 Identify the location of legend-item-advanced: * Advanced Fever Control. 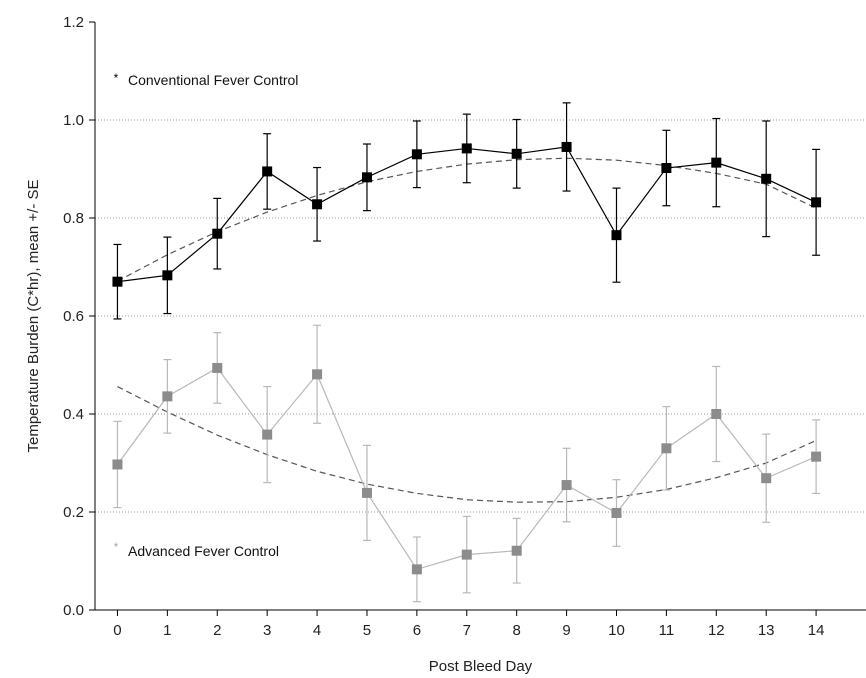
(196, 549).